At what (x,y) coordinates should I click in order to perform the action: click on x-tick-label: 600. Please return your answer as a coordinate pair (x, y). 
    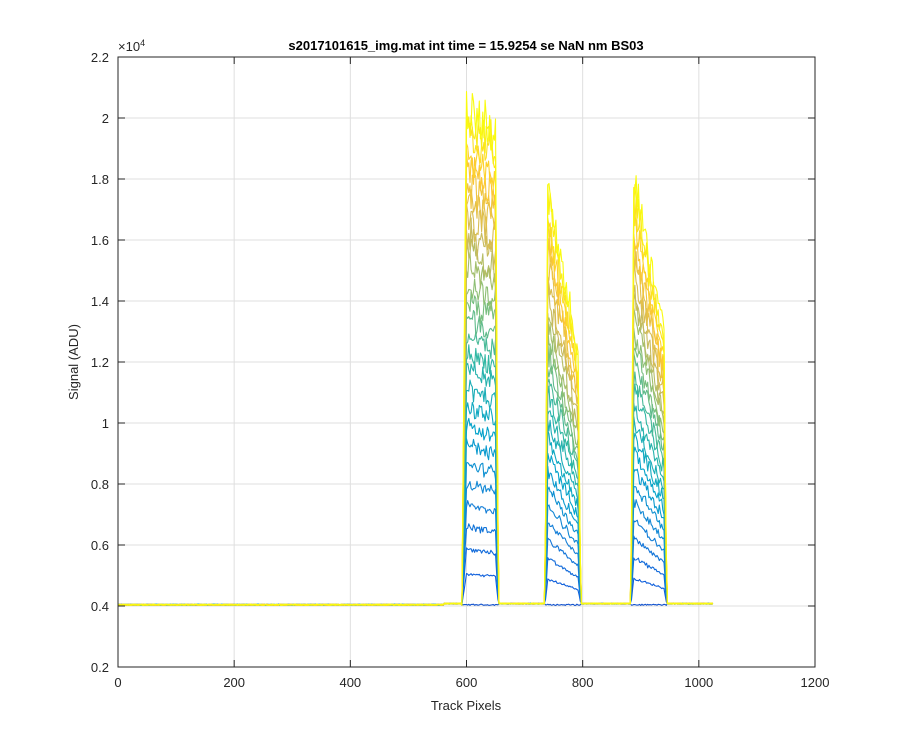
    Looking at the image, I should click on (467, 682).